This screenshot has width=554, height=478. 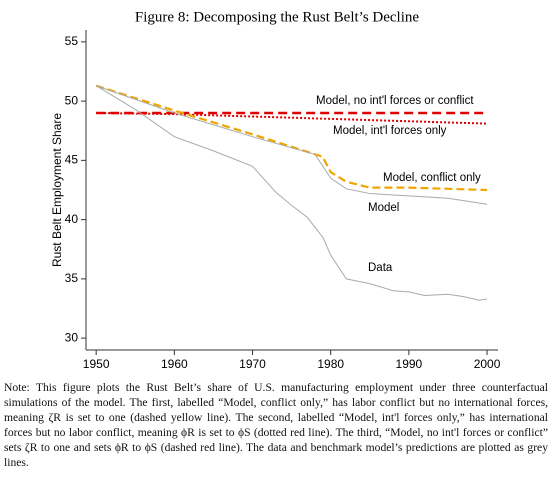 What do you see at coordinates (72, 337) in the screenshot?
I see `y-tick-label: 30` at bounding box center [72, 337].